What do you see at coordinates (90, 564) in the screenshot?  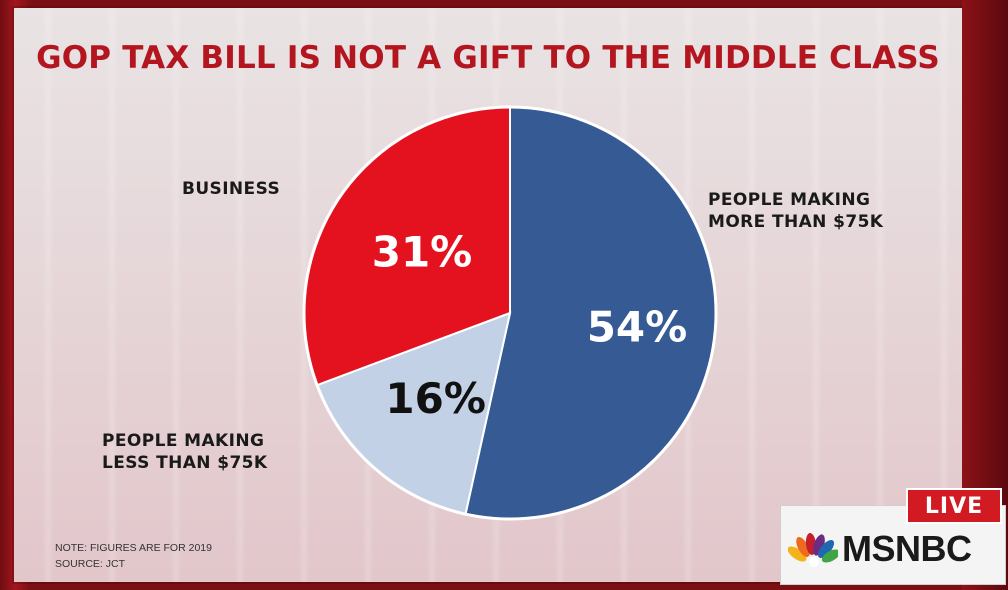 I see `source-line: SOURCE: JCT` at bounding box center [90, 564].